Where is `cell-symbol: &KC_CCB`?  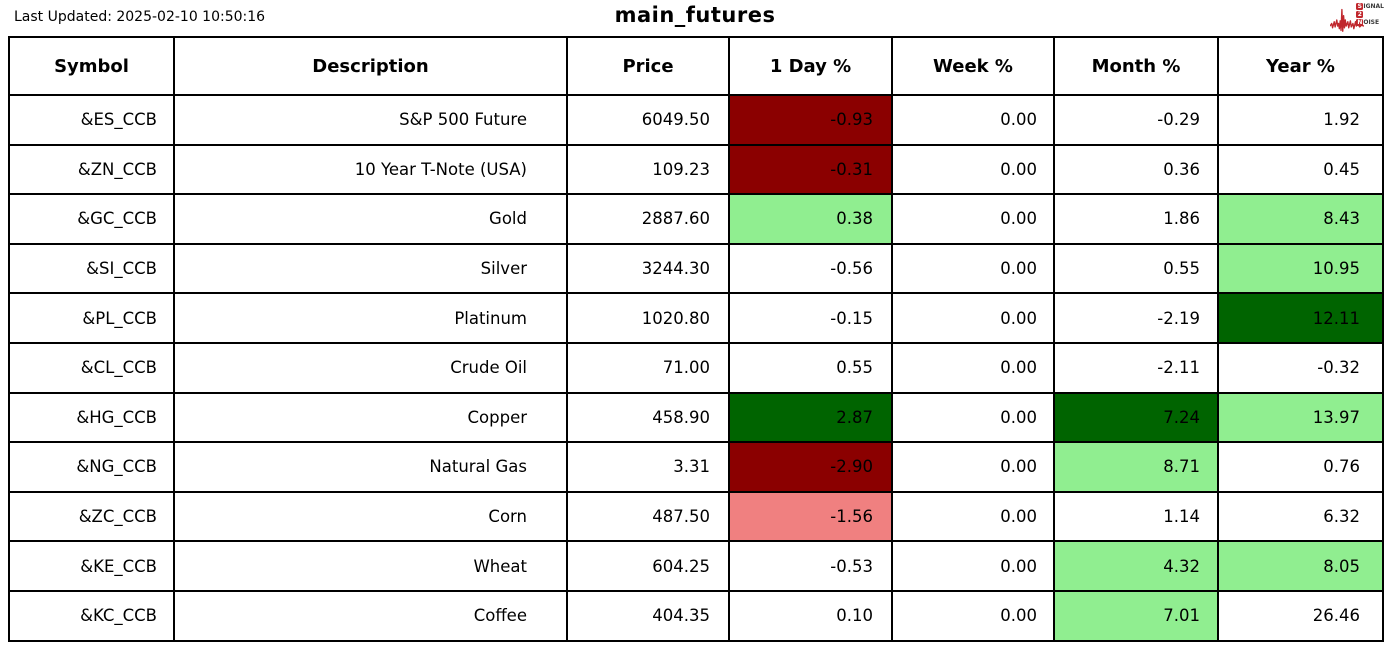
cell-symbol: &KC_CCB is located at coordinates (91, 615).